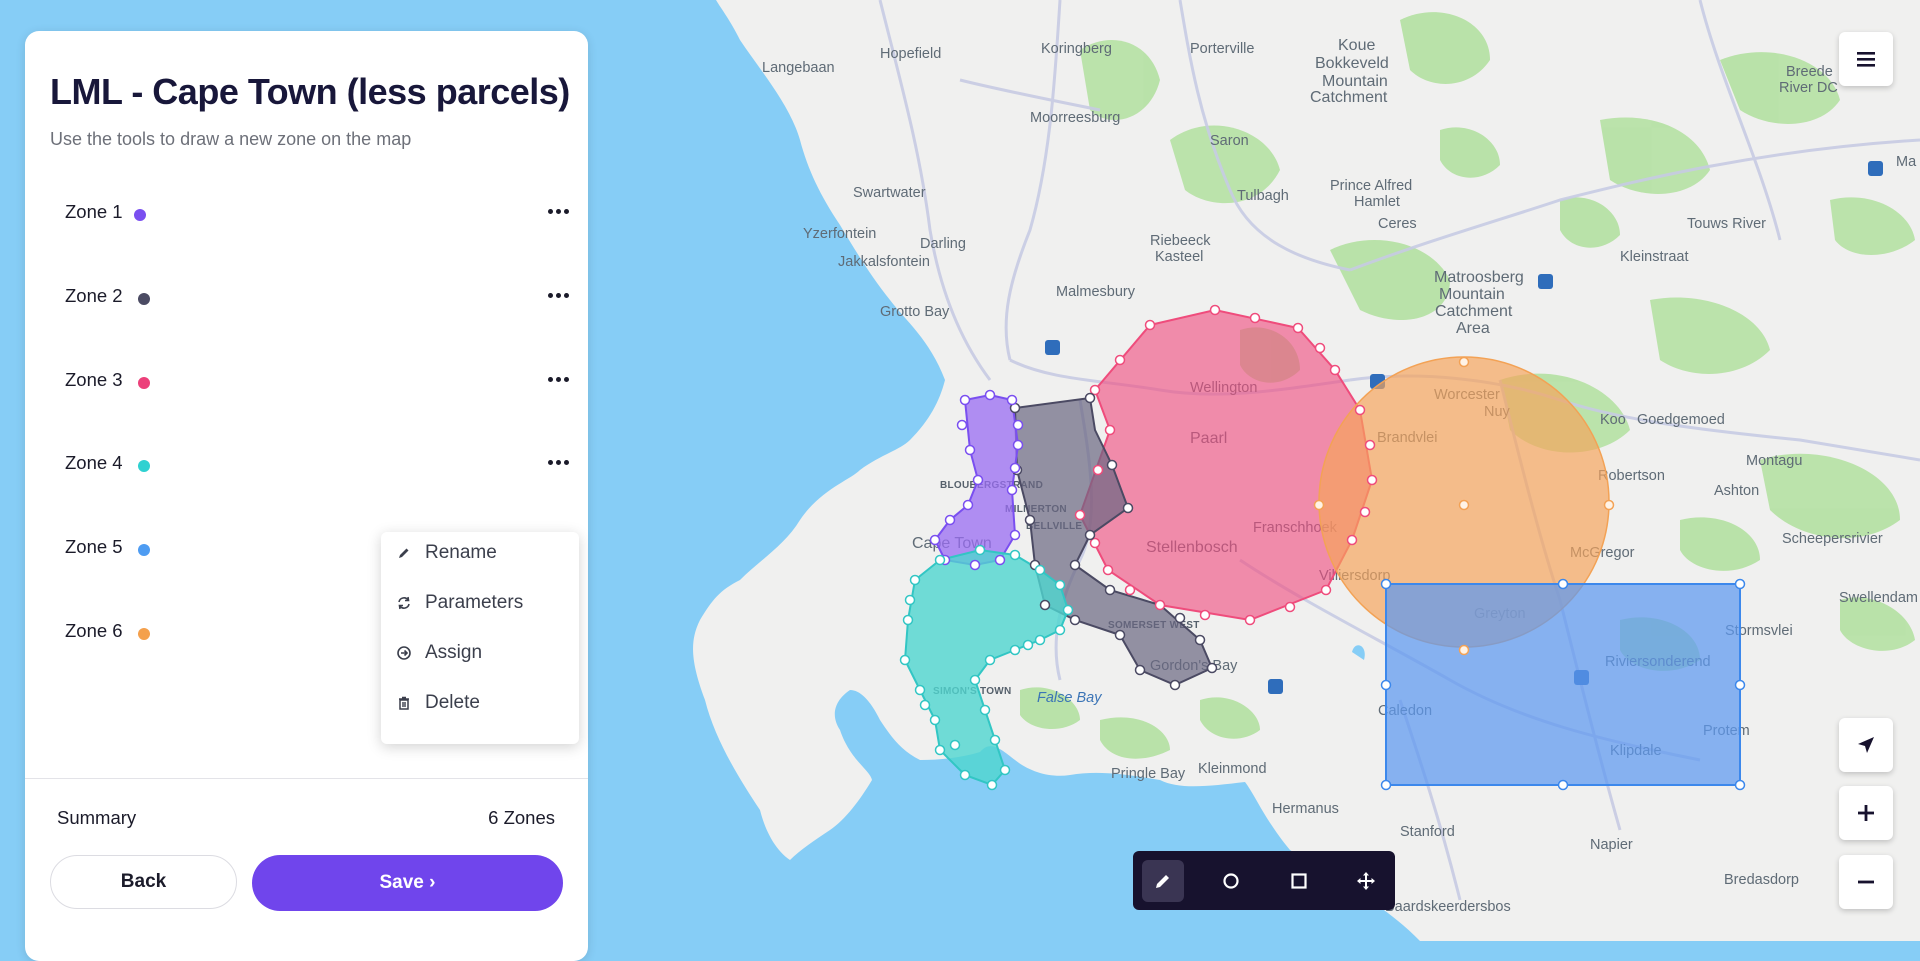  I want to click on svg-text: Baardskeerdersbos, so click(1448, 907).